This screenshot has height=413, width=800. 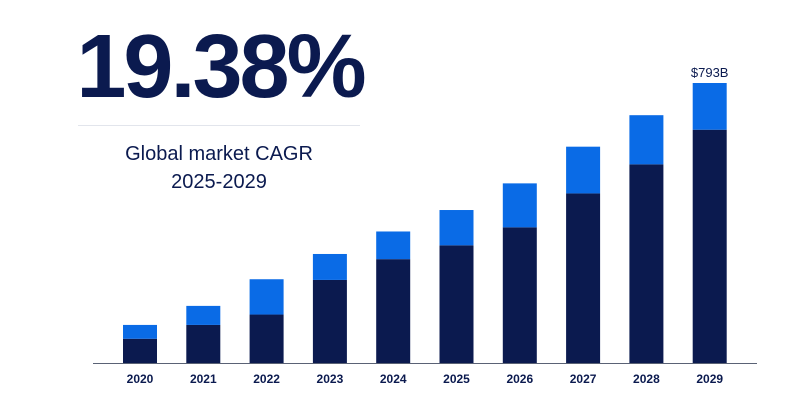 I want to click on x-tick-label: 2020, so click(x=140, y=379).